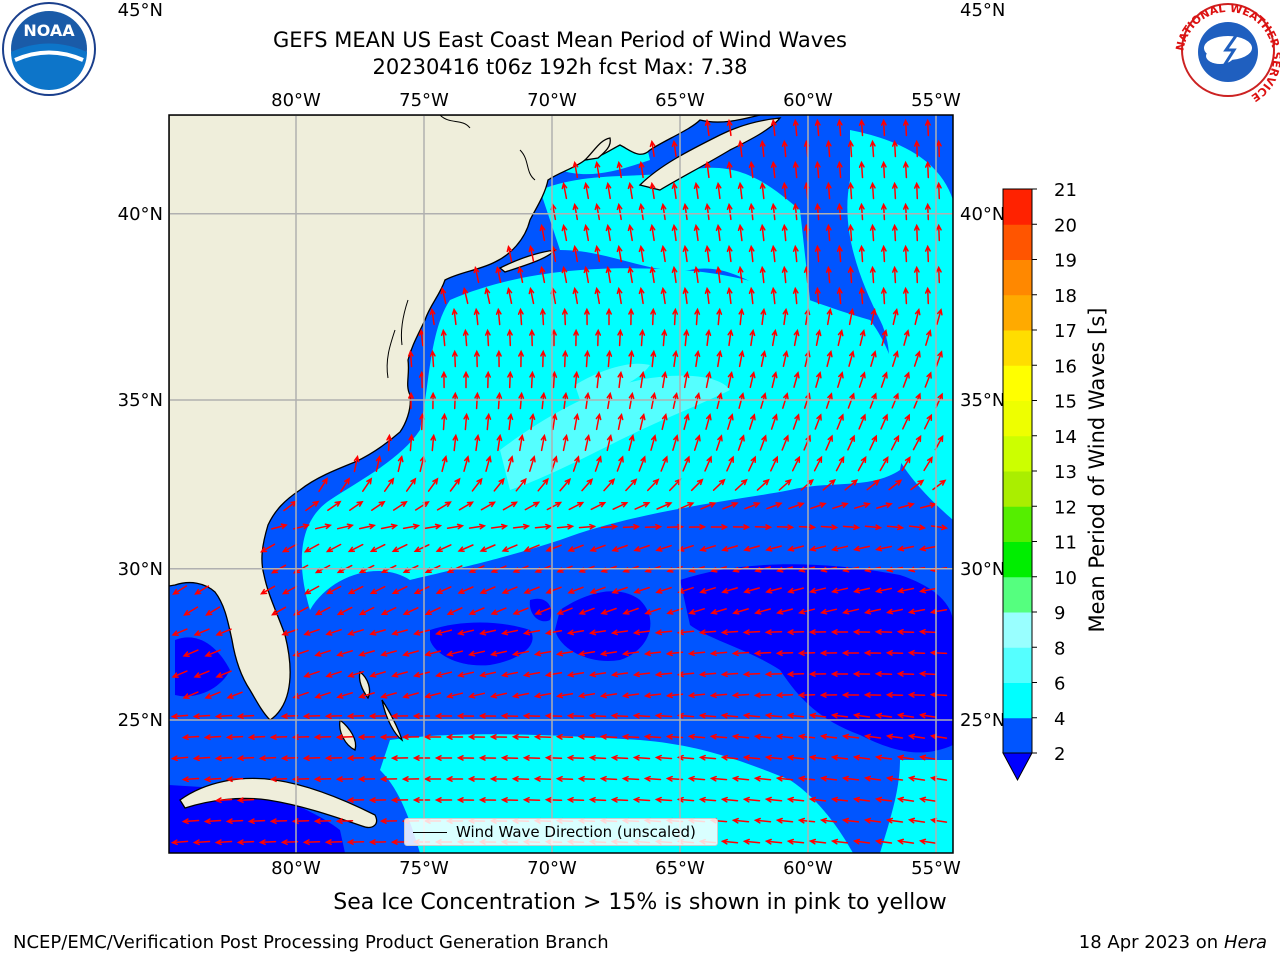 The width and height of the screenshot is (1280, 960). I want to click on map-legend: Wind Wave Direction (unscaled), so click(561, 832).